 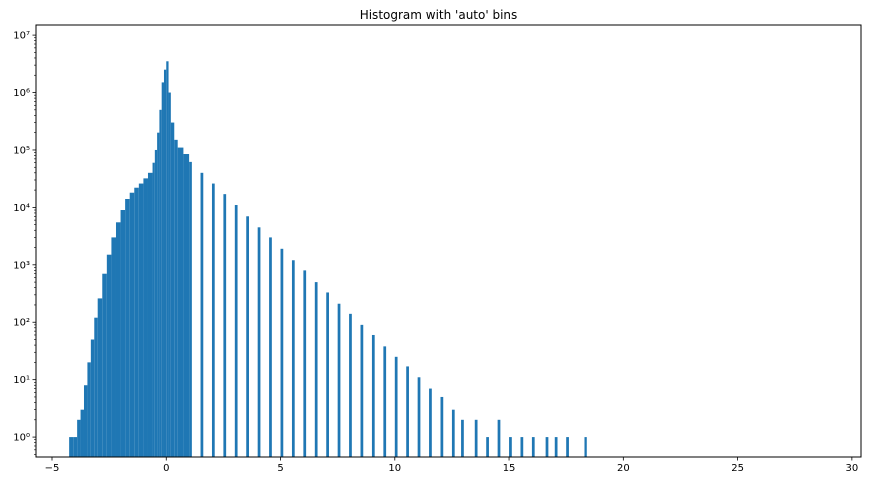 What do you see at coordinates (24, 243) in the screenshot?
I see `y-axis: 10⁰ 10¹ 10² 10³ 10⁴ 10⁵ 10⁶ 10⁷` at bounding box center [24, 243].